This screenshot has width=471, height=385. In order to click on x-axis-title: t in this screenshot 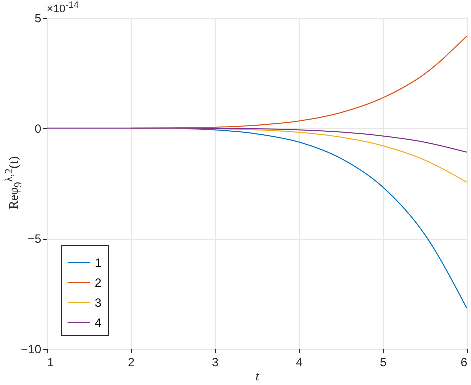, I will do `click(258, 376)`.